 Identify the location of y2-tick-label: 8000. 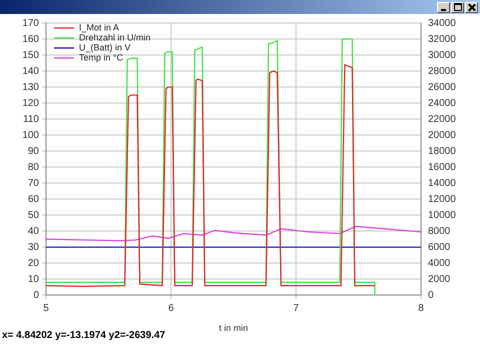
(439, 231).